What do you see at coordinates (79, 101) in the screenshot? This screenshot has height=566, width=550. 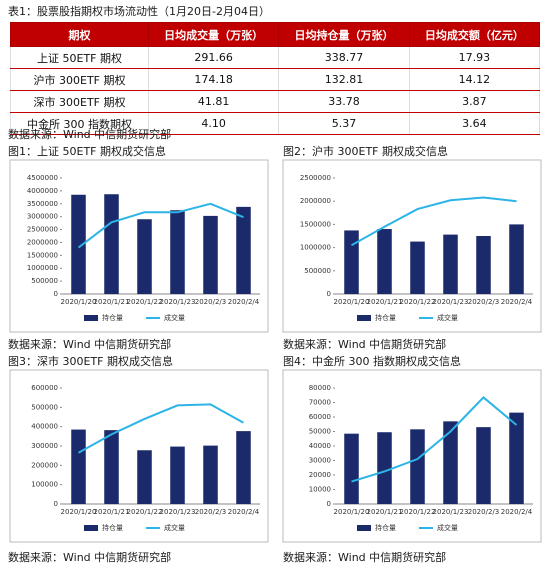 I see `cell: 深市 300ETF 期权` at bounding box center [79, 101].